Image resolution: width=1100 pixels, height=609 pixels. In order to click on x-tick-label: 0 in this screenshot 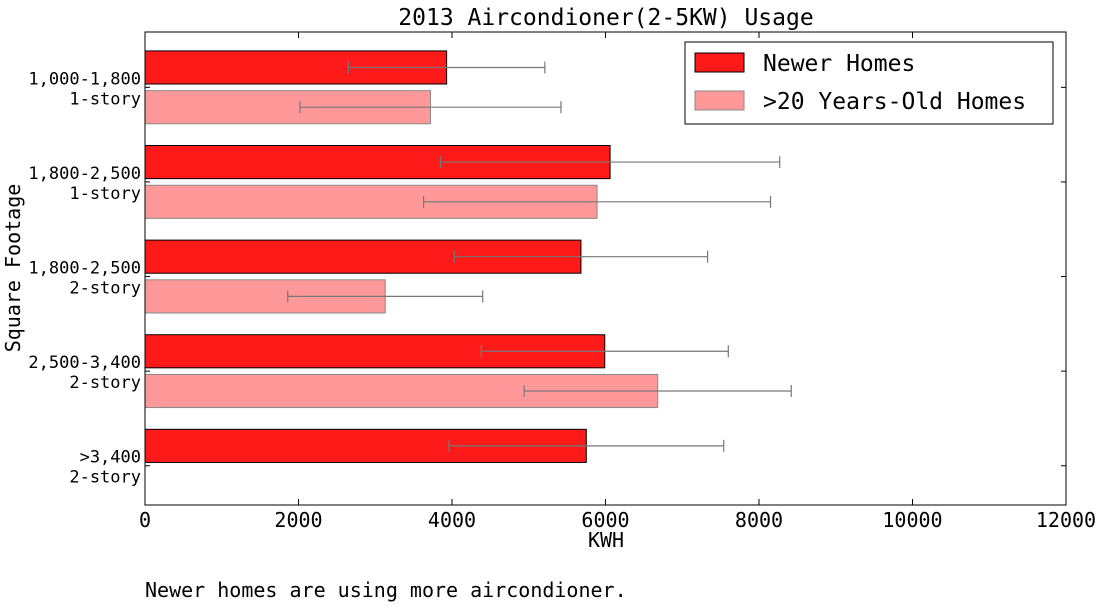, I will do `click(145, 520)`.